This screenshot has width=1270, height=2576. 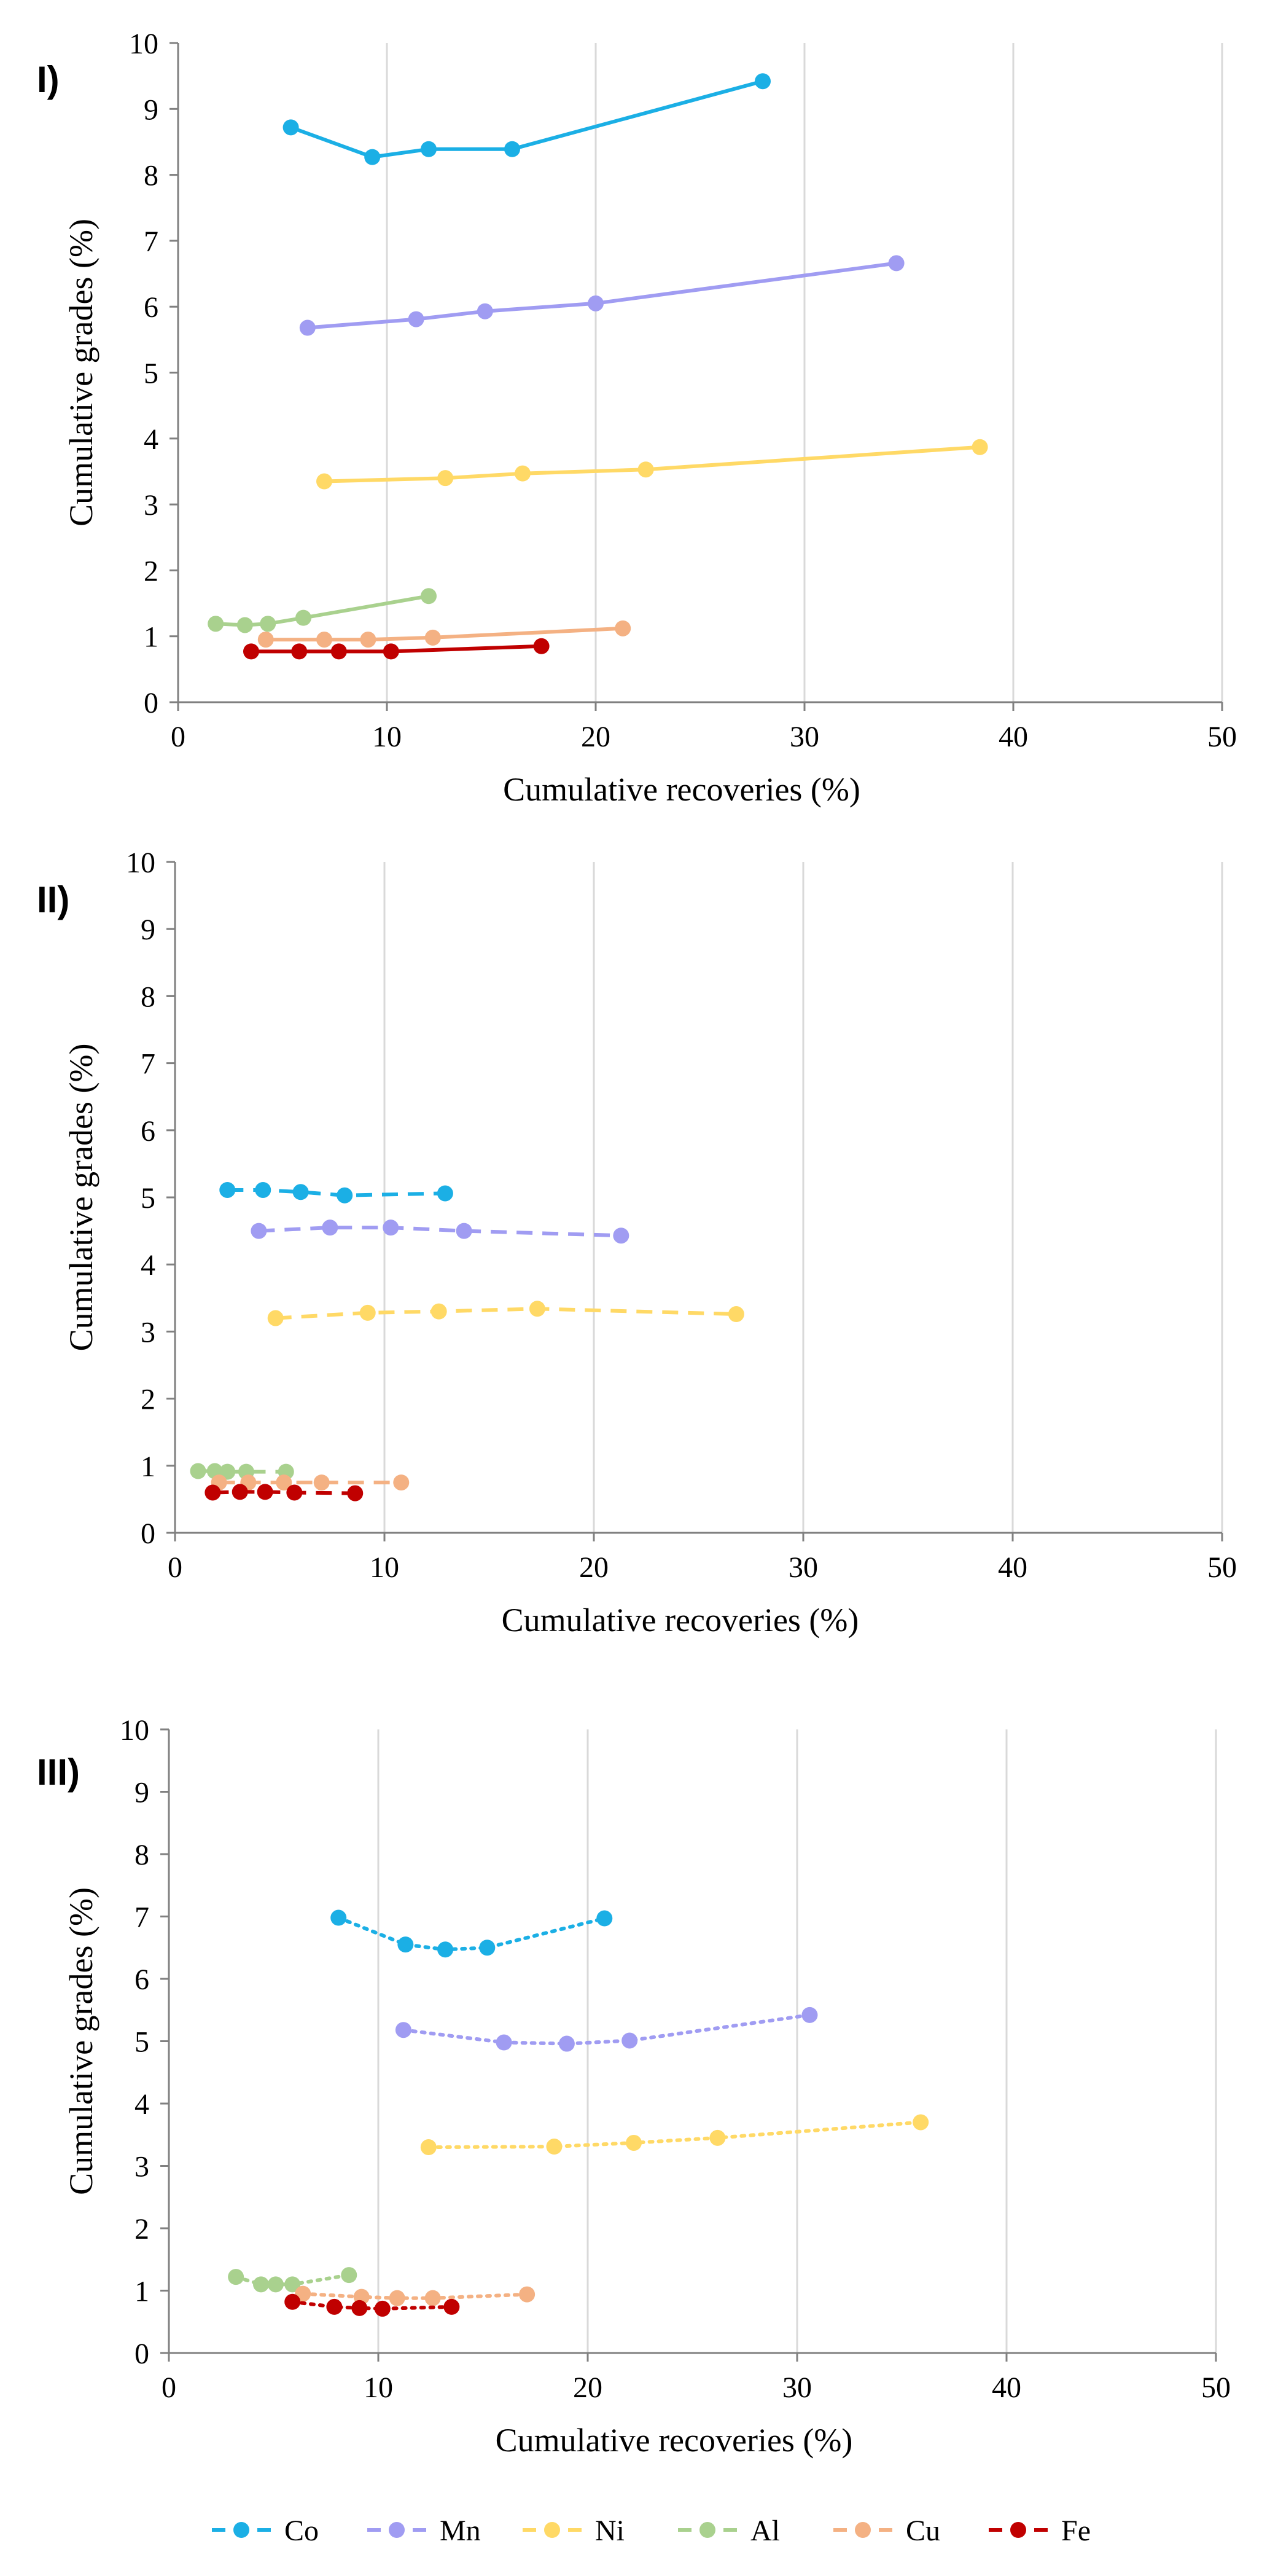 What do you see at coordinates (53, 899) in the screenshot?
I see `panel-label: II)` at bounding box center [53, 899].